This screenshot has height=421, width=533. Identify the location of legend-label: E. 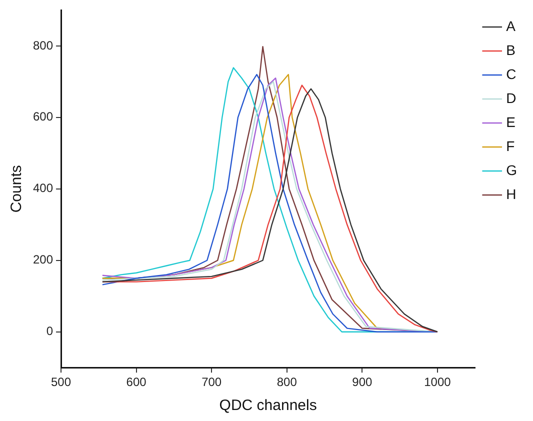
(511, 122).